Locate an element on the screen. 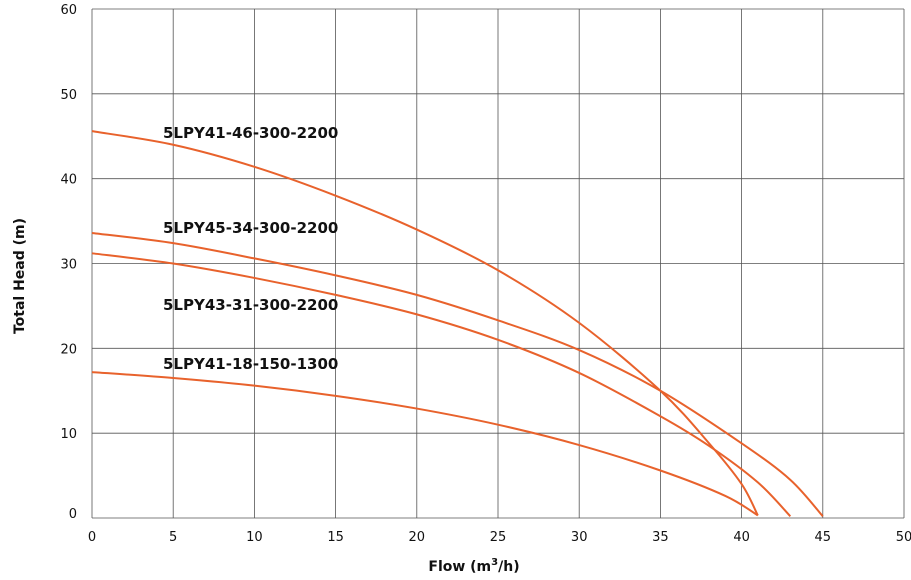  y-tick-label: 0 is located at coordinates (73, 514).